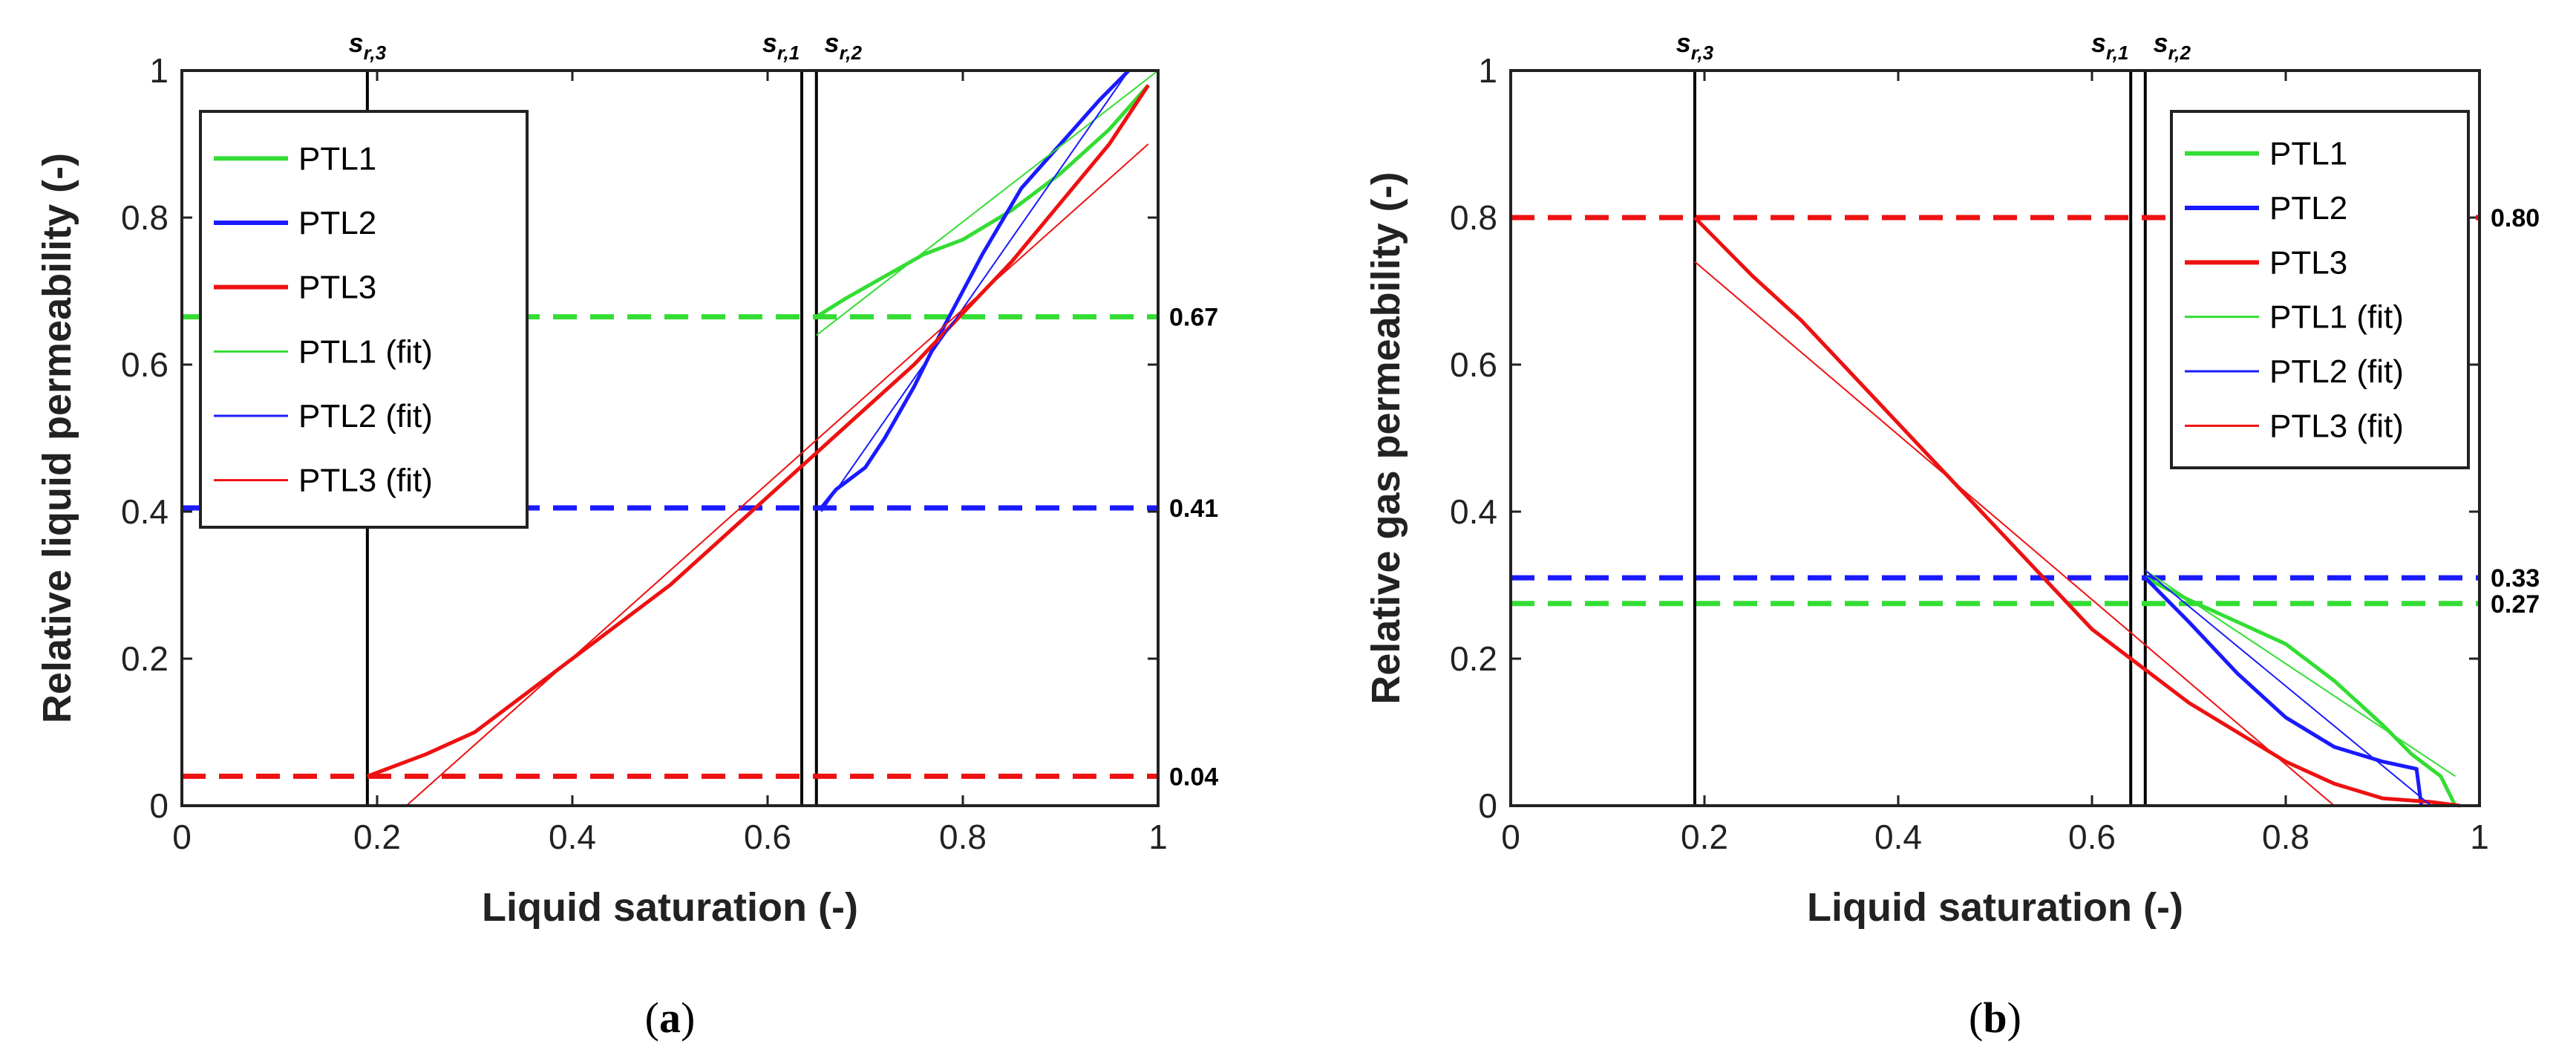 This screenshot has height=1050, width=2576. Describe the element at coordinates (1386, 438) in the screenshot. I see `y-axis-title: Relative gas permeability (-)` at that location.